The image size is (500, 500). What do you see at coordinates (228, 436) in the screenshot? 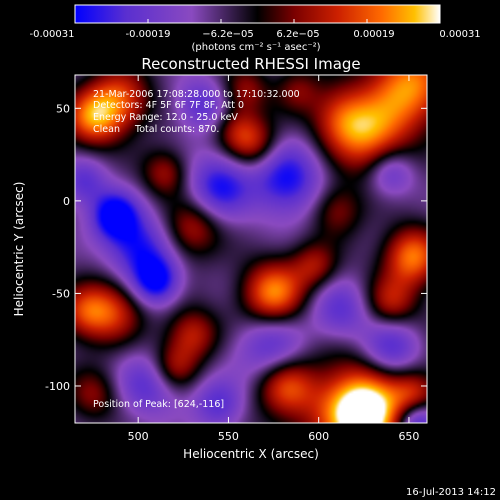
I see `x-tick-label: 550` at bounding box center [228, 436].